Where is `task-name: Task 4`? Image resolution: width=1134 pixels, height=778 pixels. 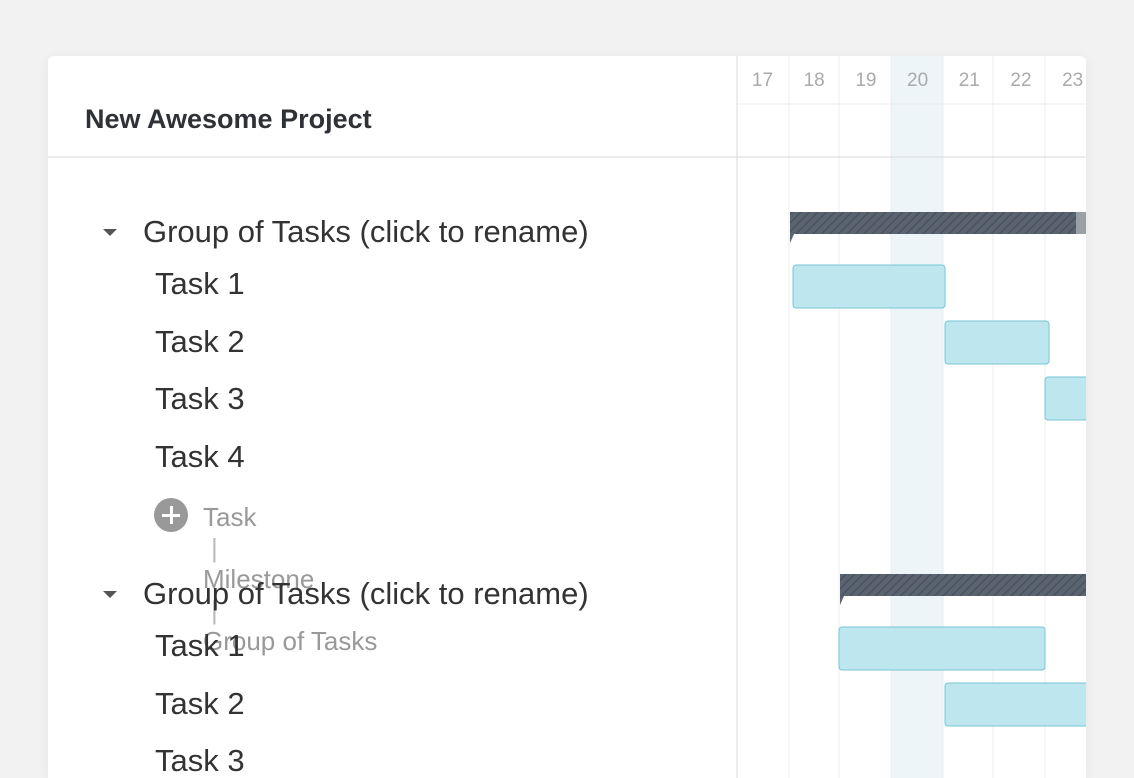 task-name: Task 4 is located at coordinates (200, 456).